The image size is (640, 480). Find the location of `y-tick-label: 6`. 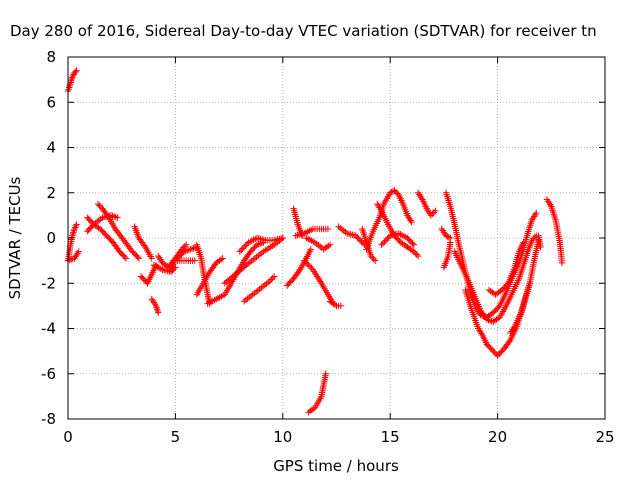

y-tick-label: 6 is located at coordinates (51, 102).